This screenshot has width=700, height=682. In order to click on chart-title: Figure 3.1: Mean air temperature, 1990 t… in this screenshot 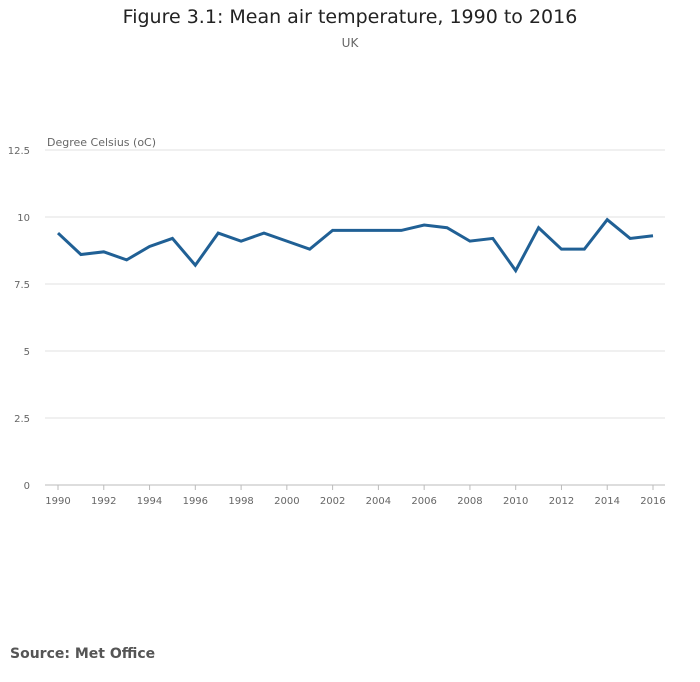, I will do `click(350, 17)`.